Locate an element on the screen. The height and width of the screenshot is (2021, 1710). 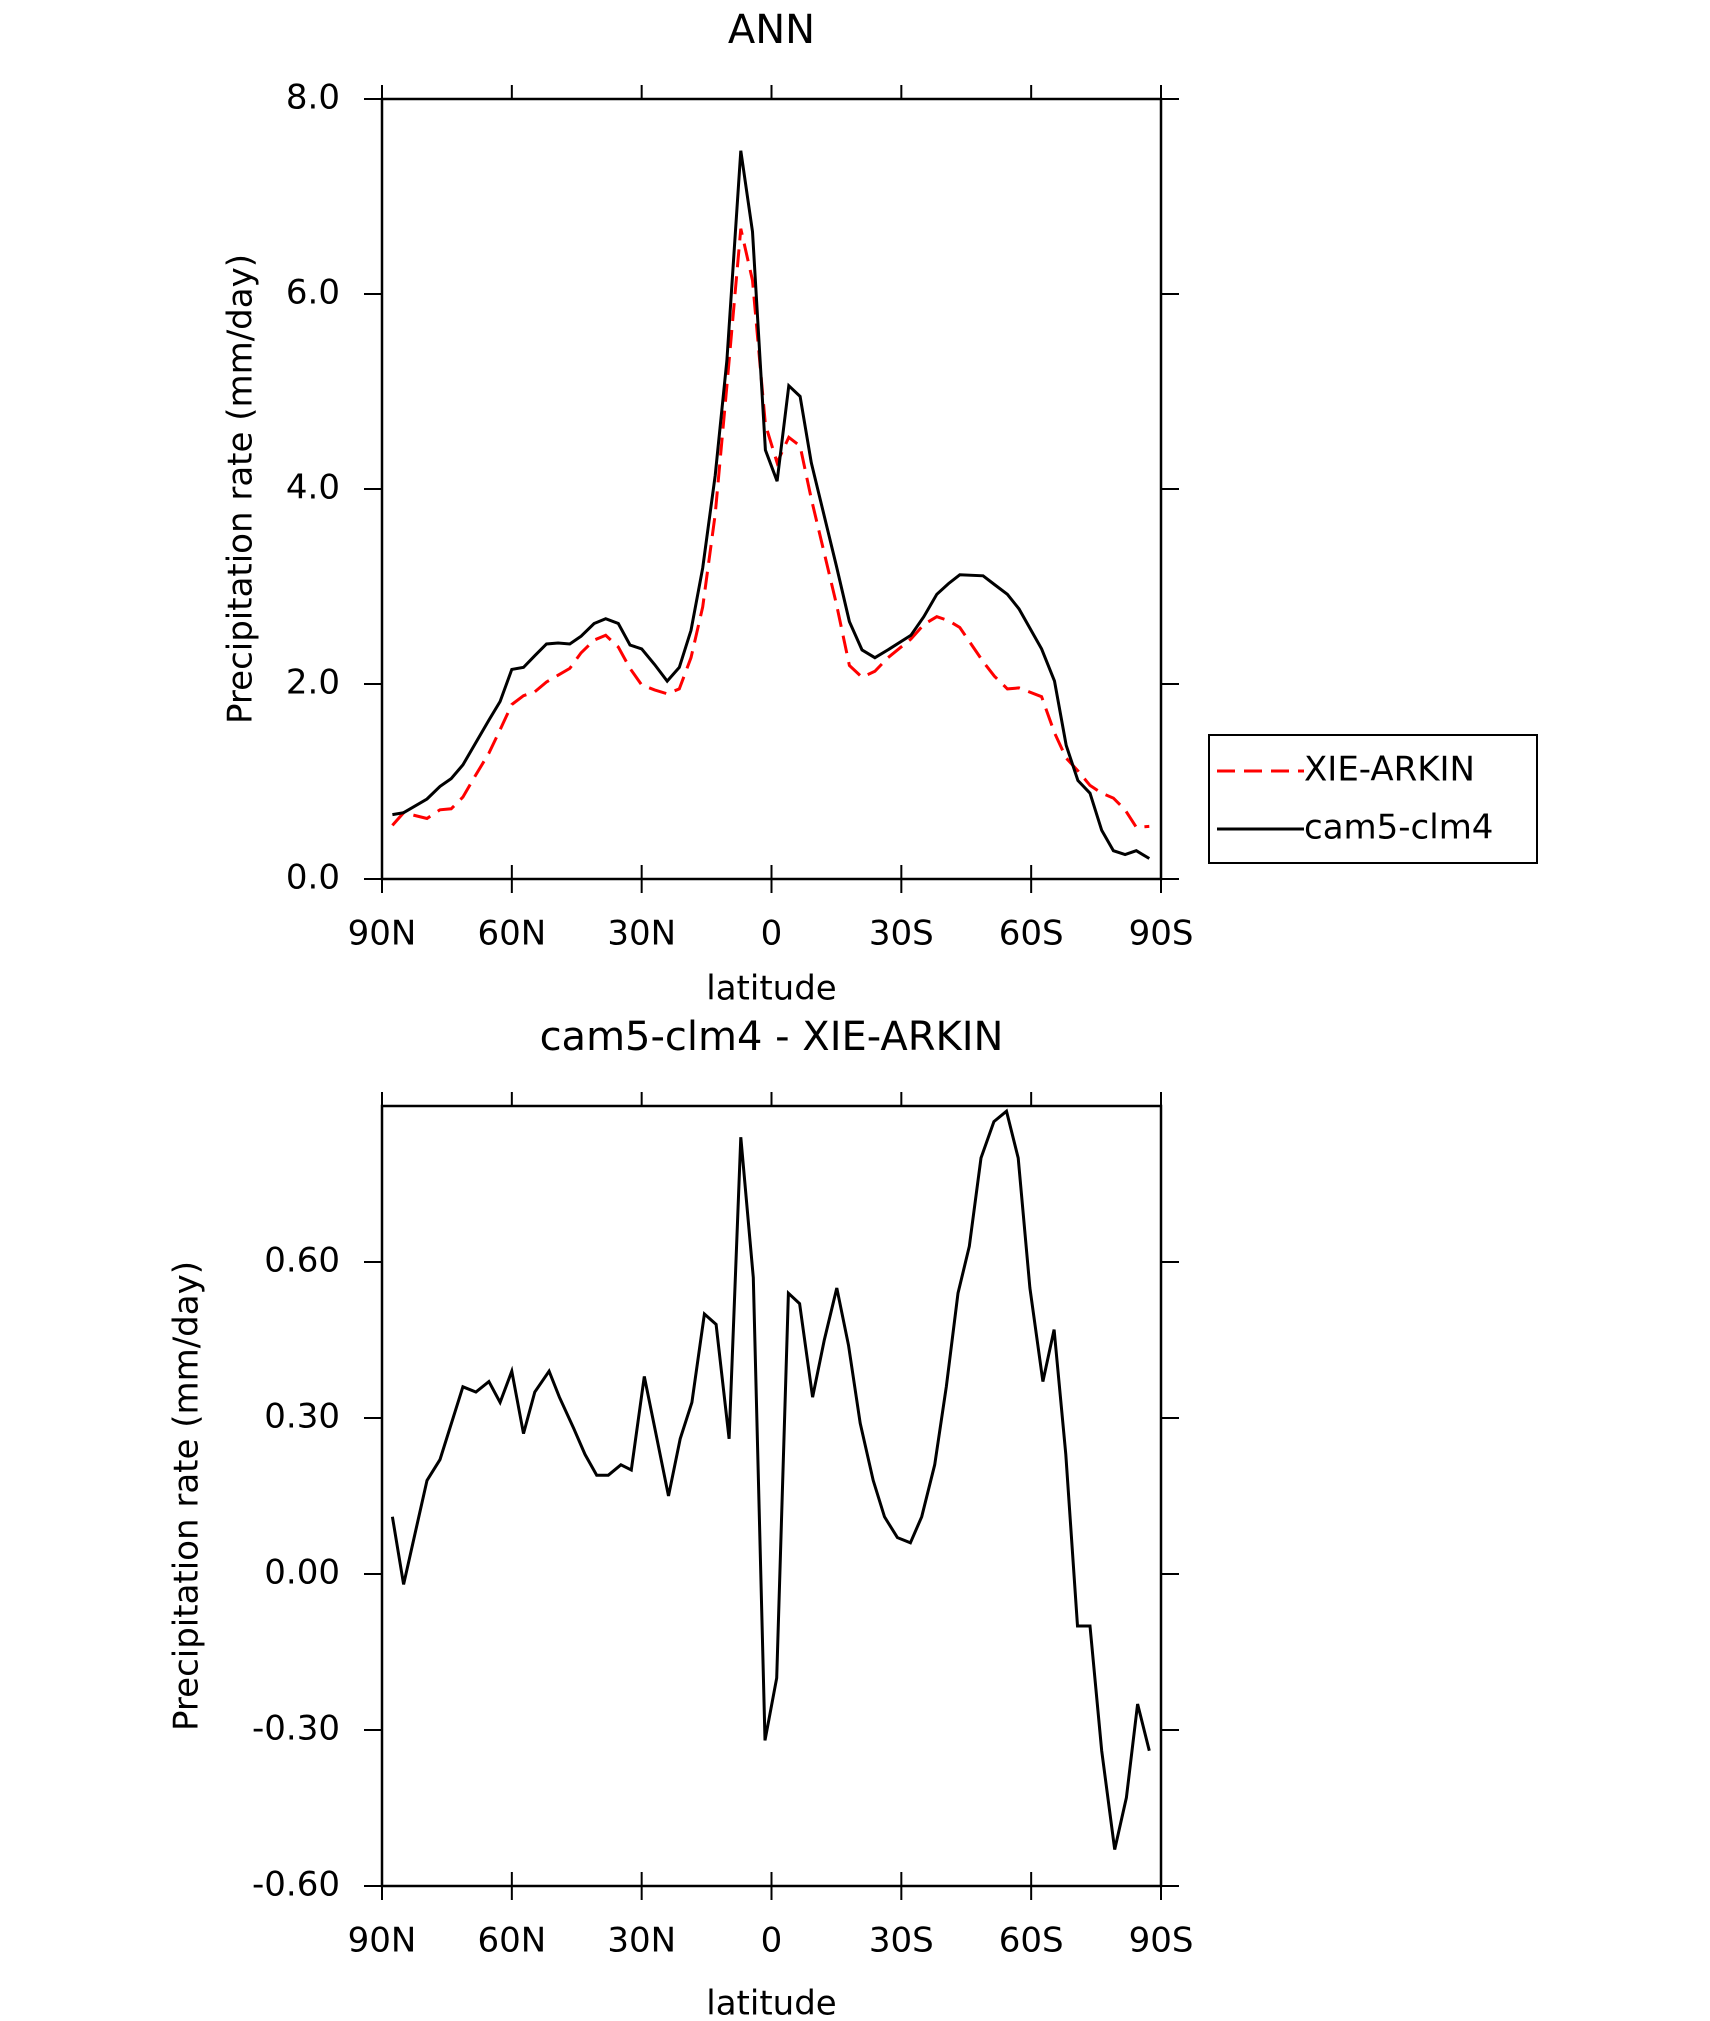
y-tick-label: 0.60 is located at coordinates (302, 1261).